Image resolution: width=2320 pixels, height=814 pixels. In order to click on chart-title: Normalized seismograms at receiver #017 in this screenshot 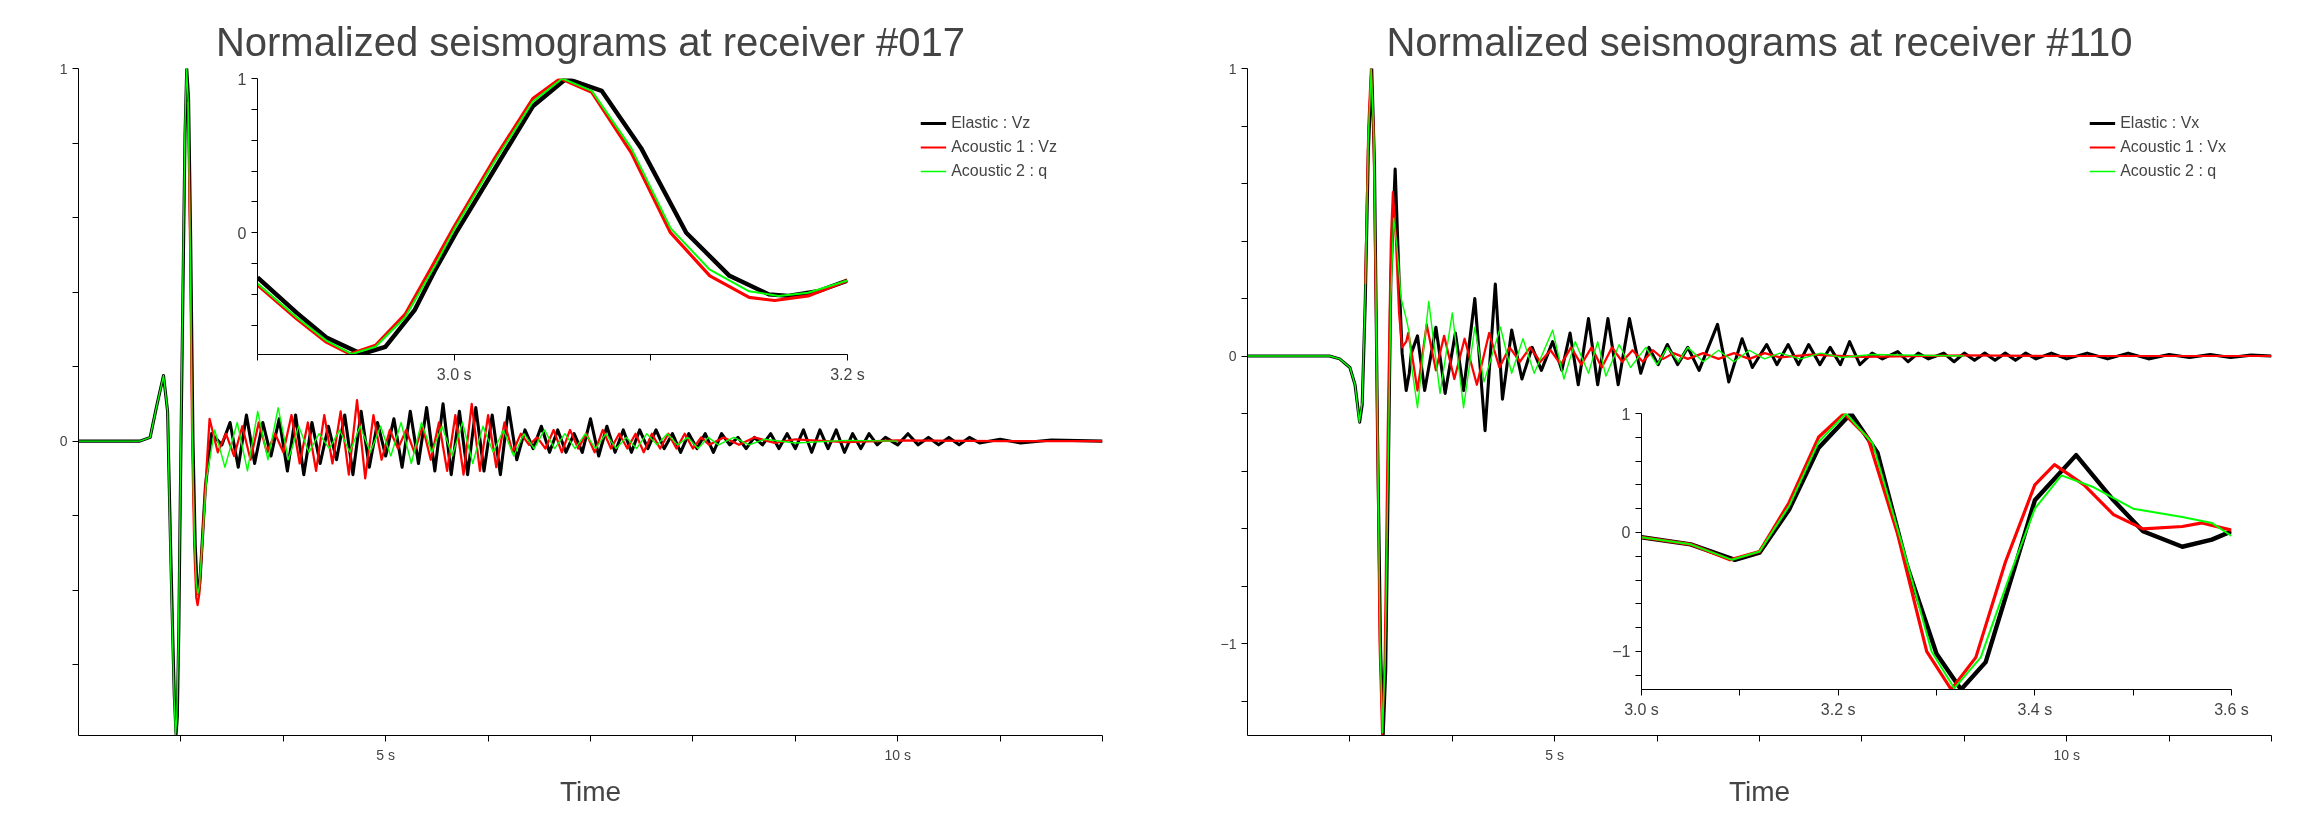, I will do `click(590, 41)`.